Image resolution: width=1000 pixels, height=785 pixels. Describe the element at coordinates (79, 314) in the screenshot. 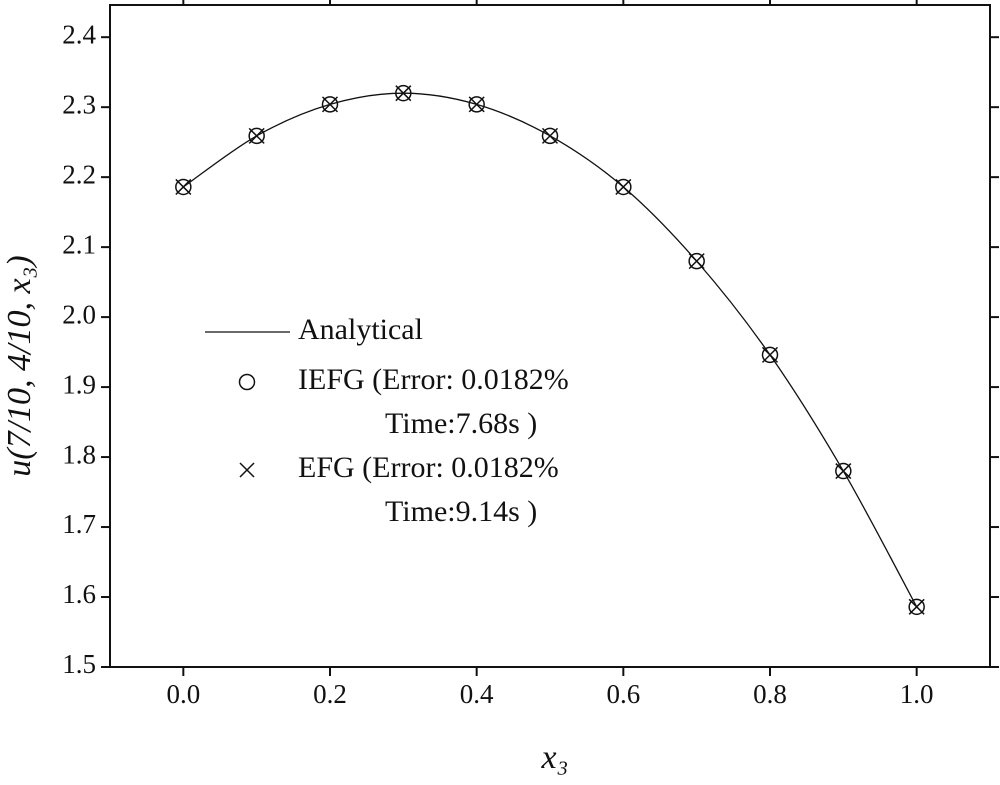

I see `y-tick-label: 2.0` at that location.